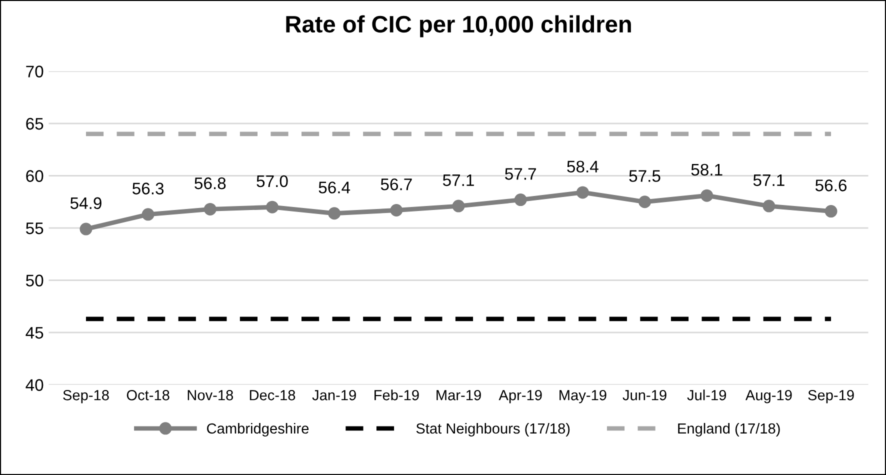 Image resolution: width=886 pixels, height=475 pixels. What do you see at coordinates (35, 176) in the screenshot?
I see `y-tick-label: 60` at bounding box center [35, 176].